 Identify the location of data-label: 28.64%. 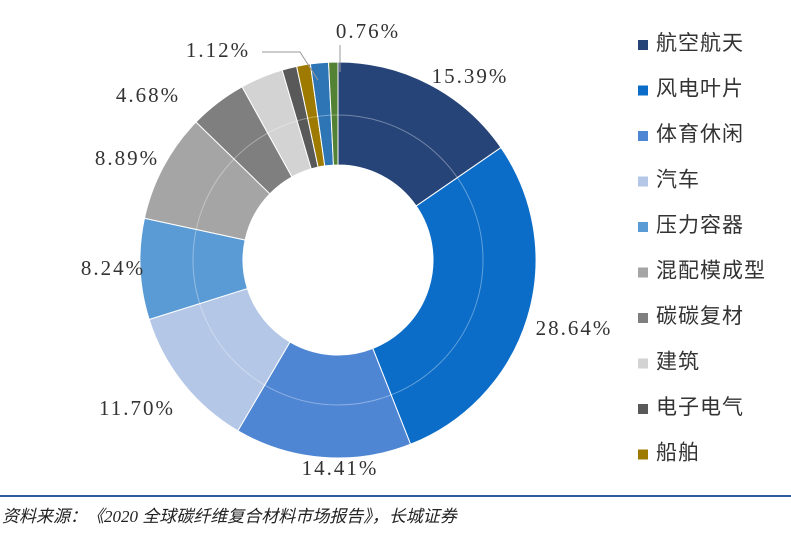
(574, 328).